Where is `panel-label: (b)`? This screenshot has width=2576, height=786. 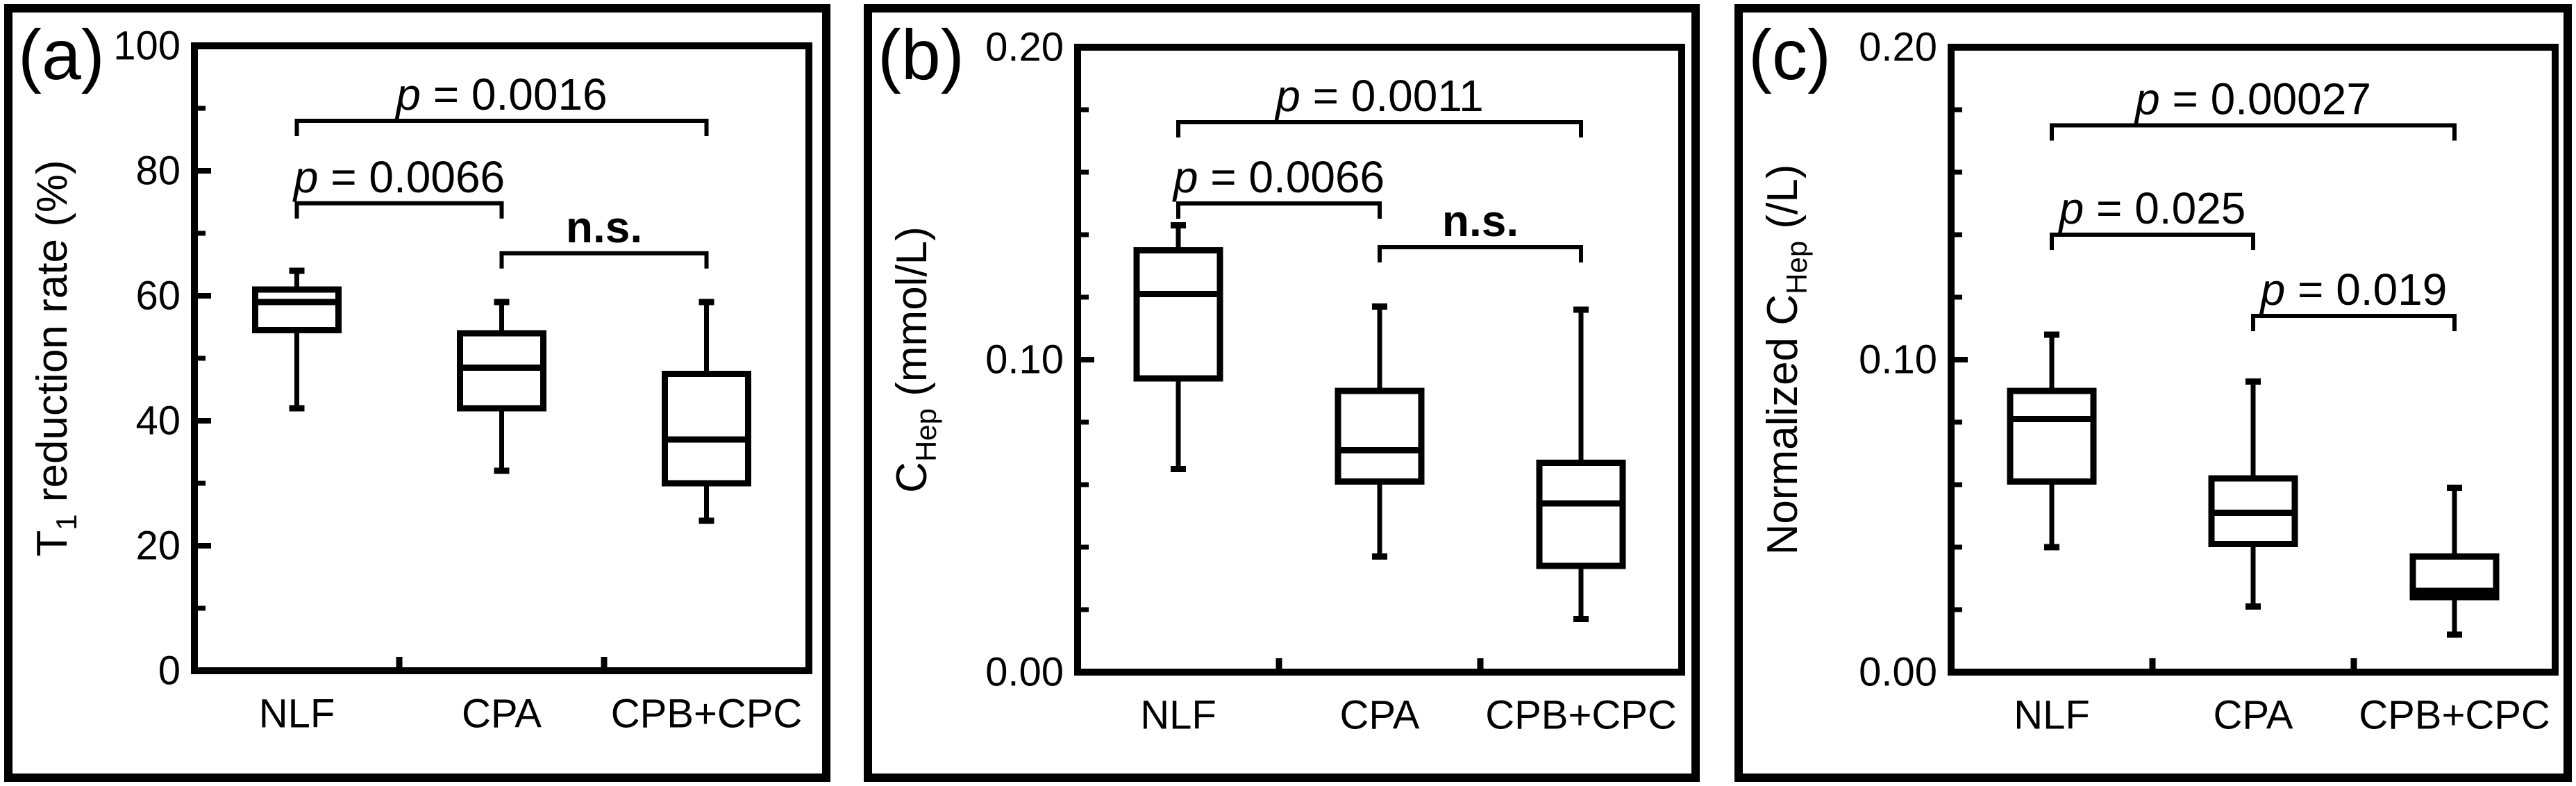 panel-label: (b) is located at coordinates (921, 55).